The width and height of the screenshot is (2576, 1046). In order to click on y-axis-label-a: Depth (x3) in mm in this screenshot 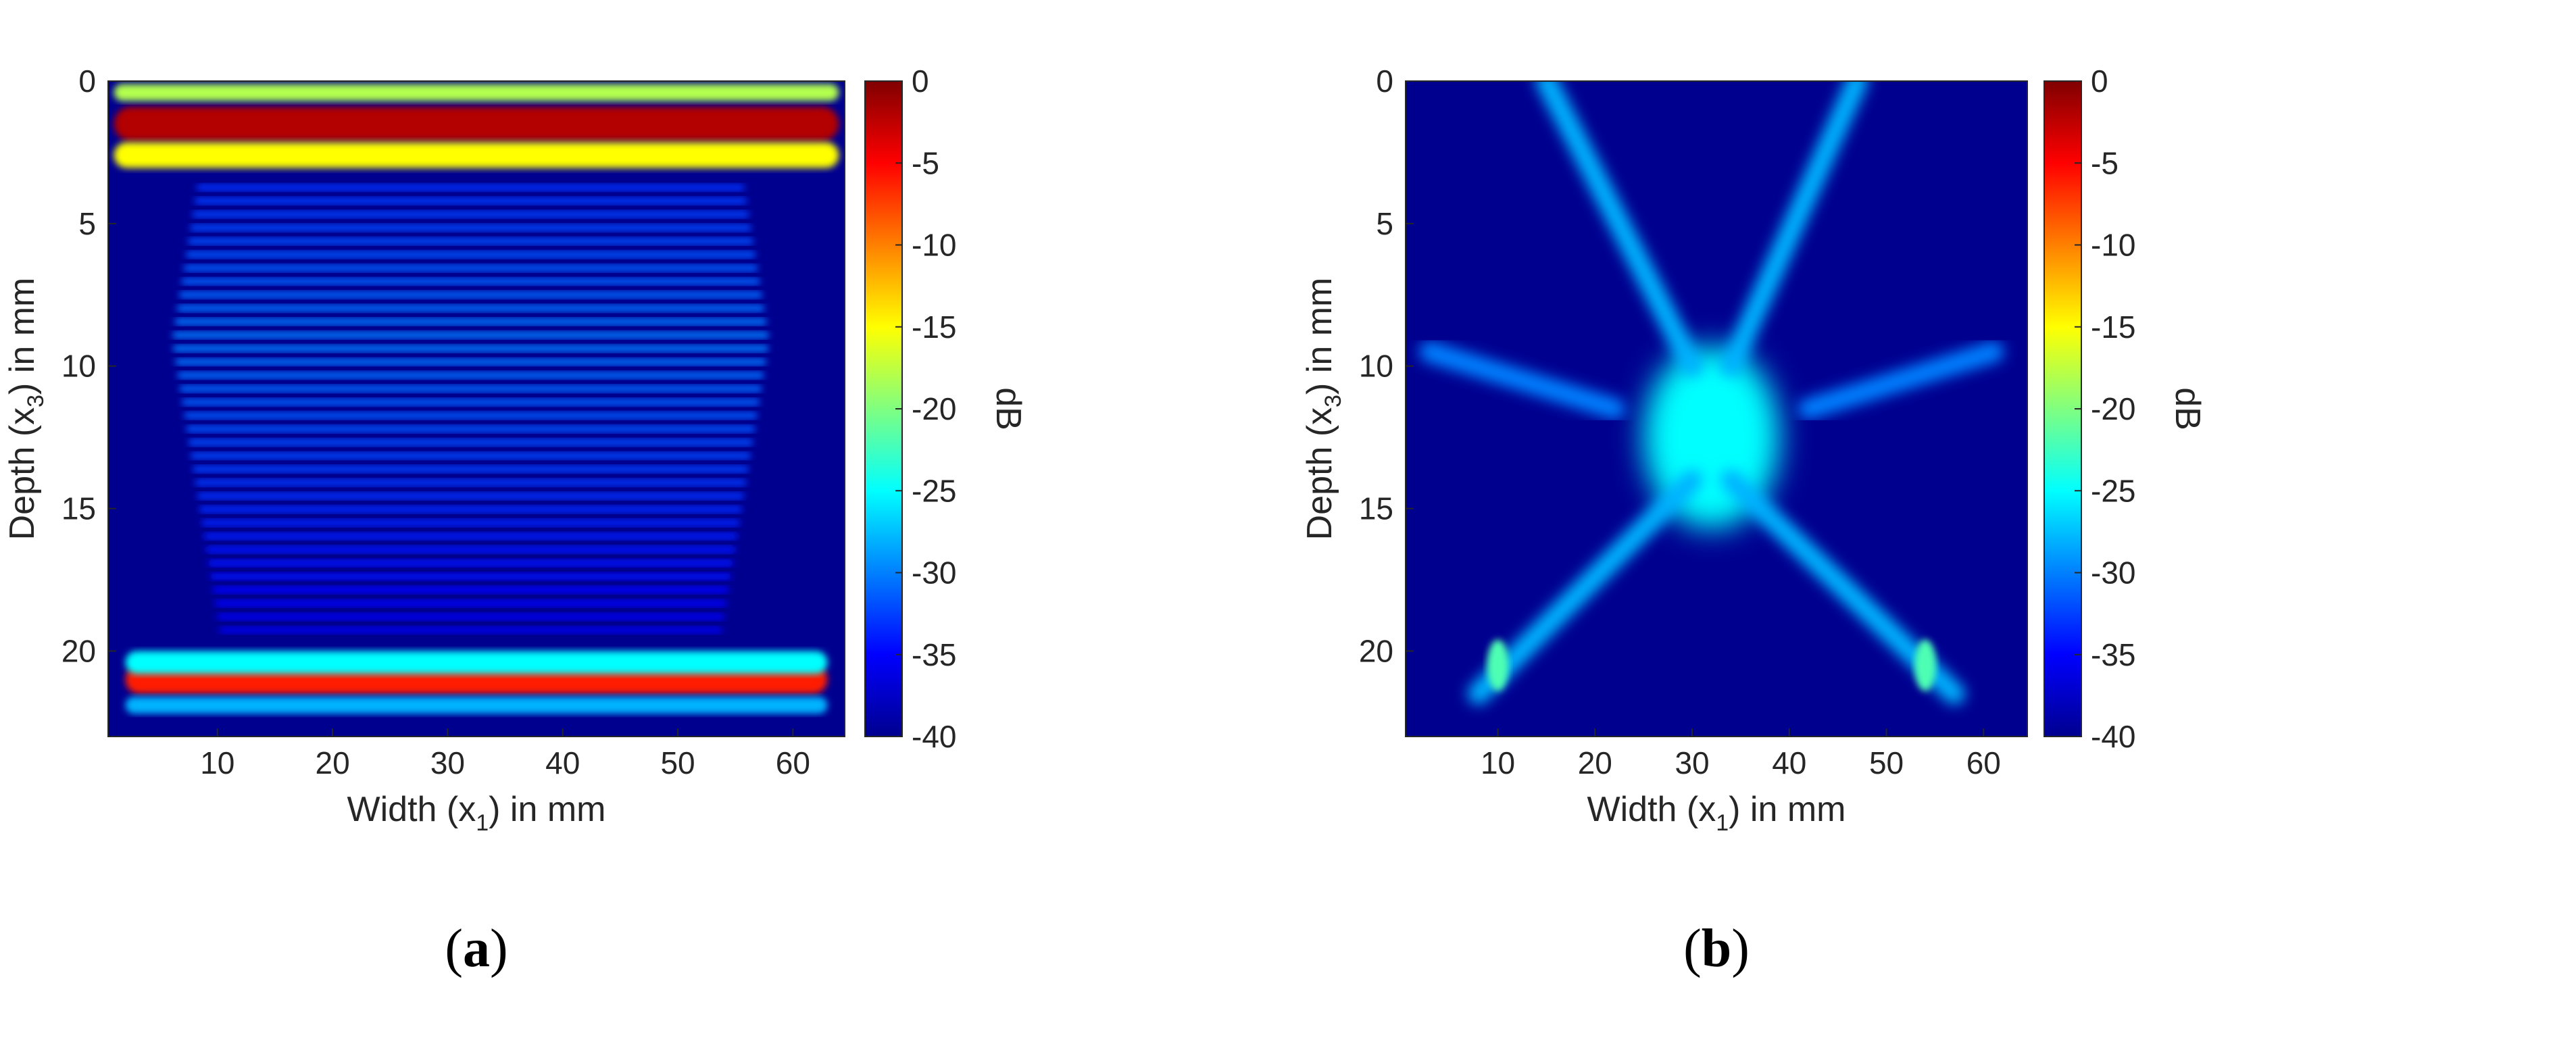, I will do `click(26, 409)`.